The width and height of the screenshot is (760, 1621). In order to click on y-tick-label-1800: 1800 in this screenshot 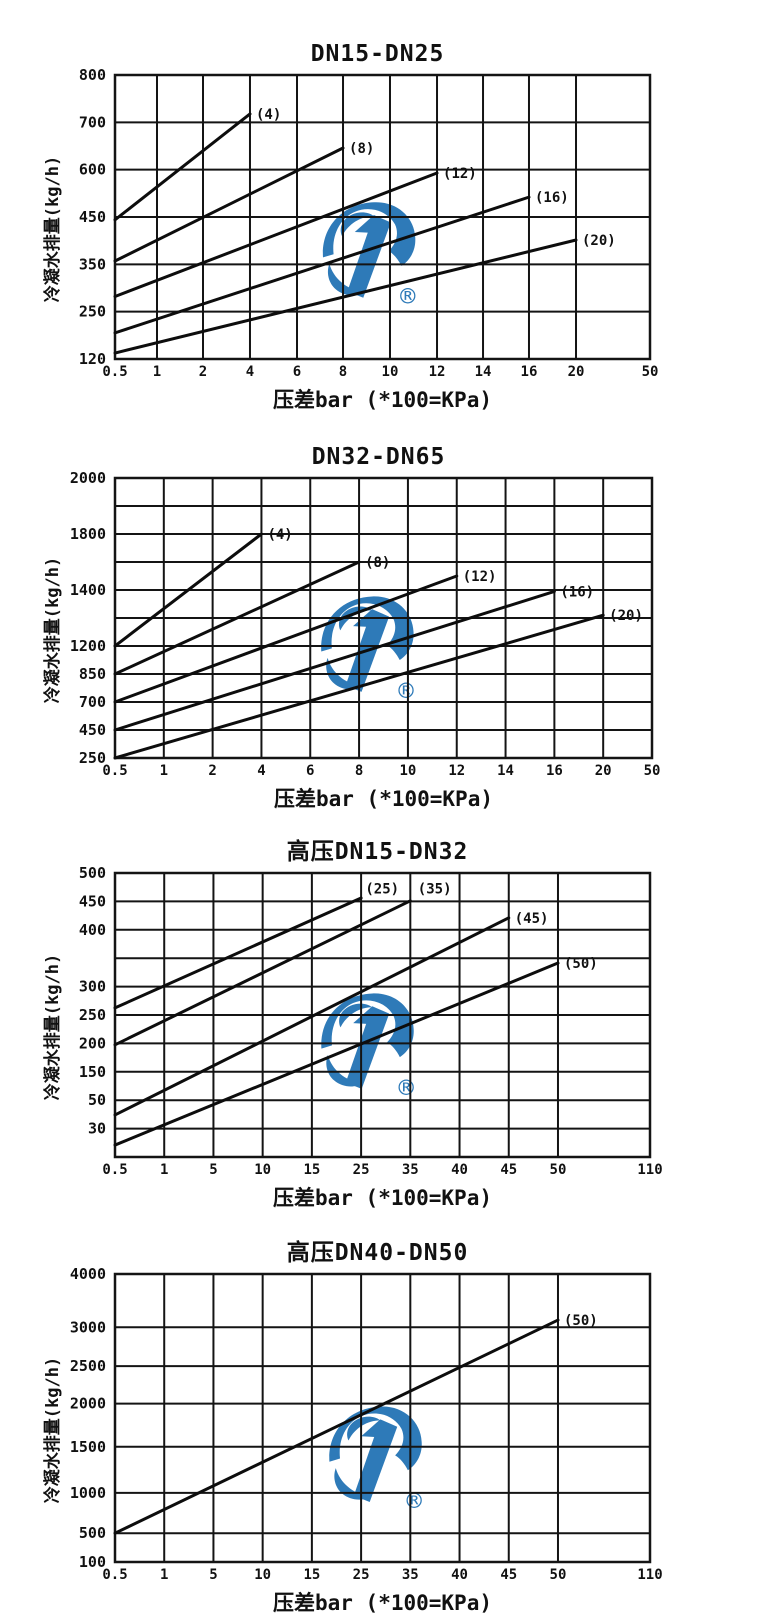, I will do `click(88, 534)`.